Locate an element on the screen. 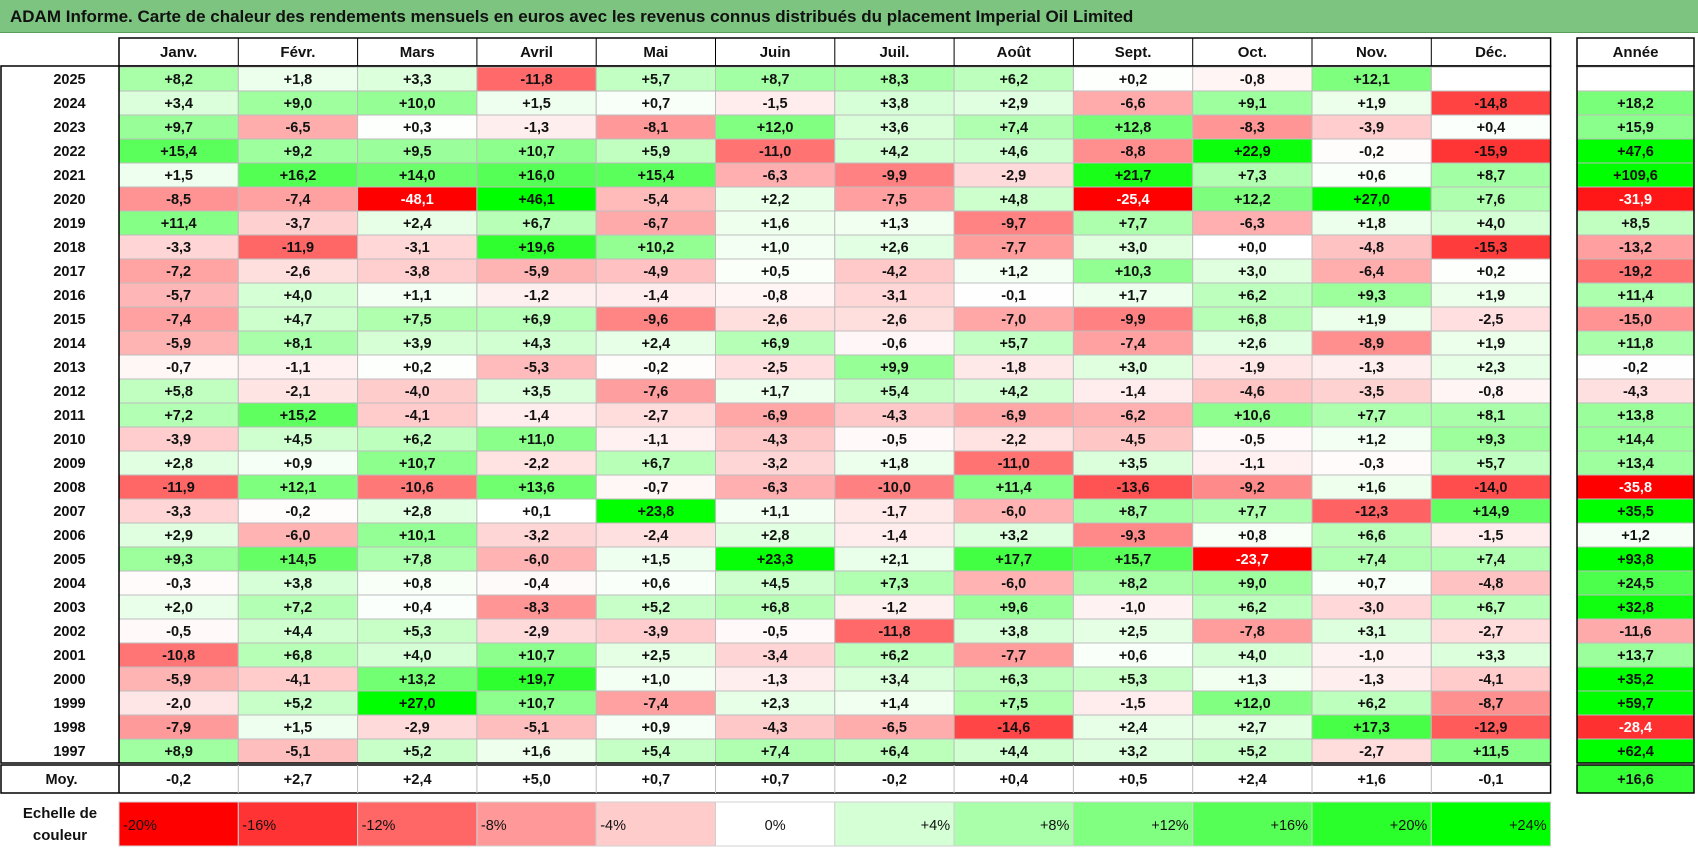  average-value: -0,2 is located at coordinates (178, 780).